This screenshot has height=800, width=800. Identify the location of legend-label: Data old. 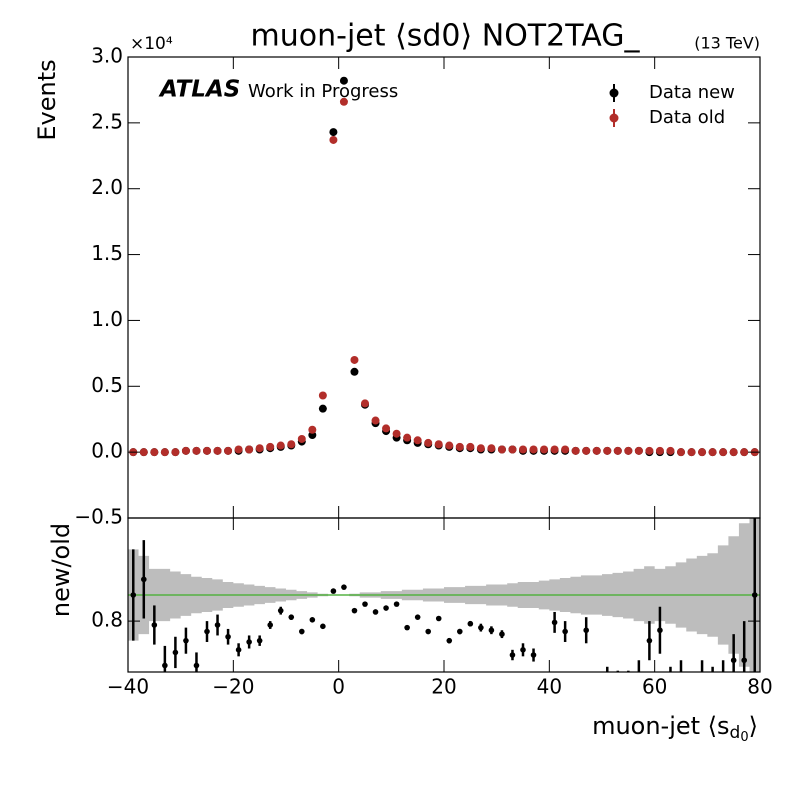
(687, 117).